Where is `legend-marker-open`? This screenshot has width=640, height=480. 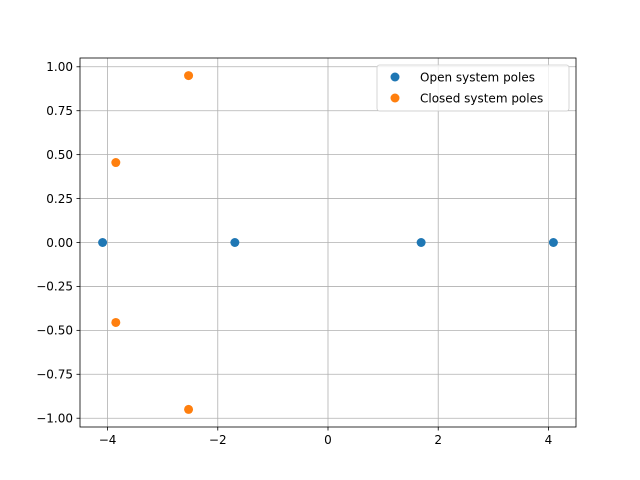
legend-marker-open is located at coordinates (395, 77).